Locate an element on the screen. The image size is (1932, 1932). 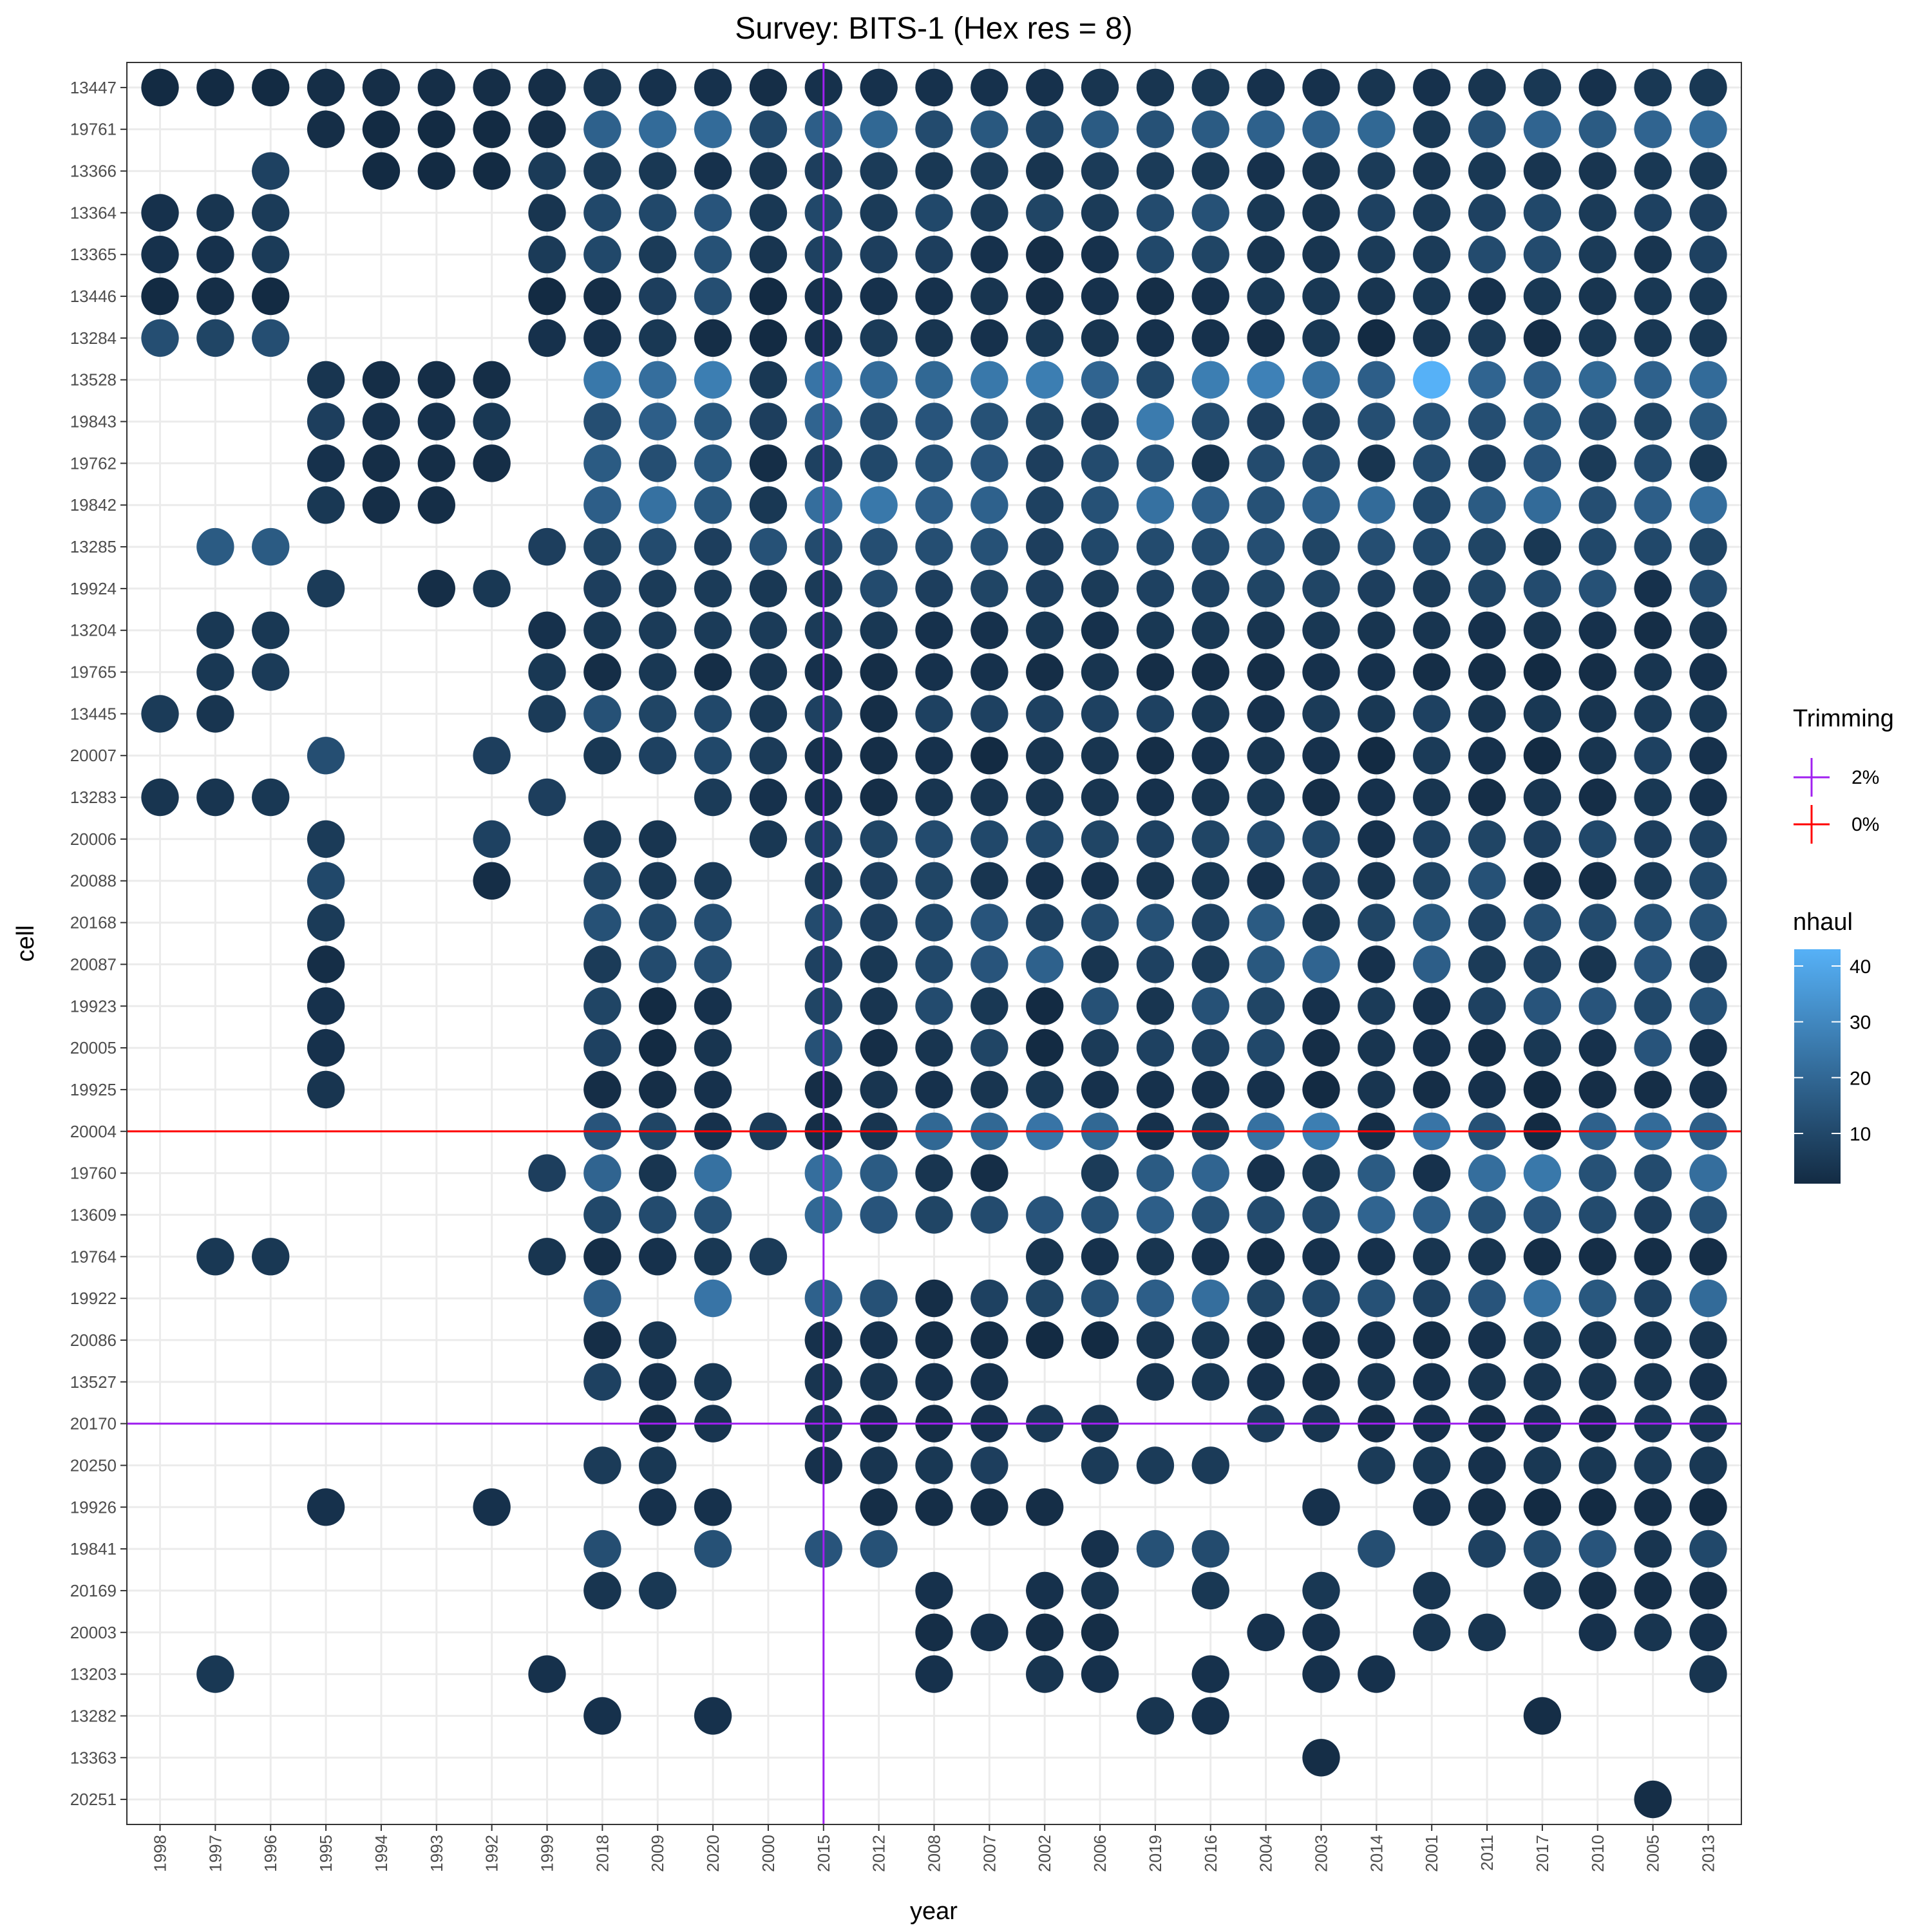
y-tick-label: 13285 is located at coordinates (93, 546).